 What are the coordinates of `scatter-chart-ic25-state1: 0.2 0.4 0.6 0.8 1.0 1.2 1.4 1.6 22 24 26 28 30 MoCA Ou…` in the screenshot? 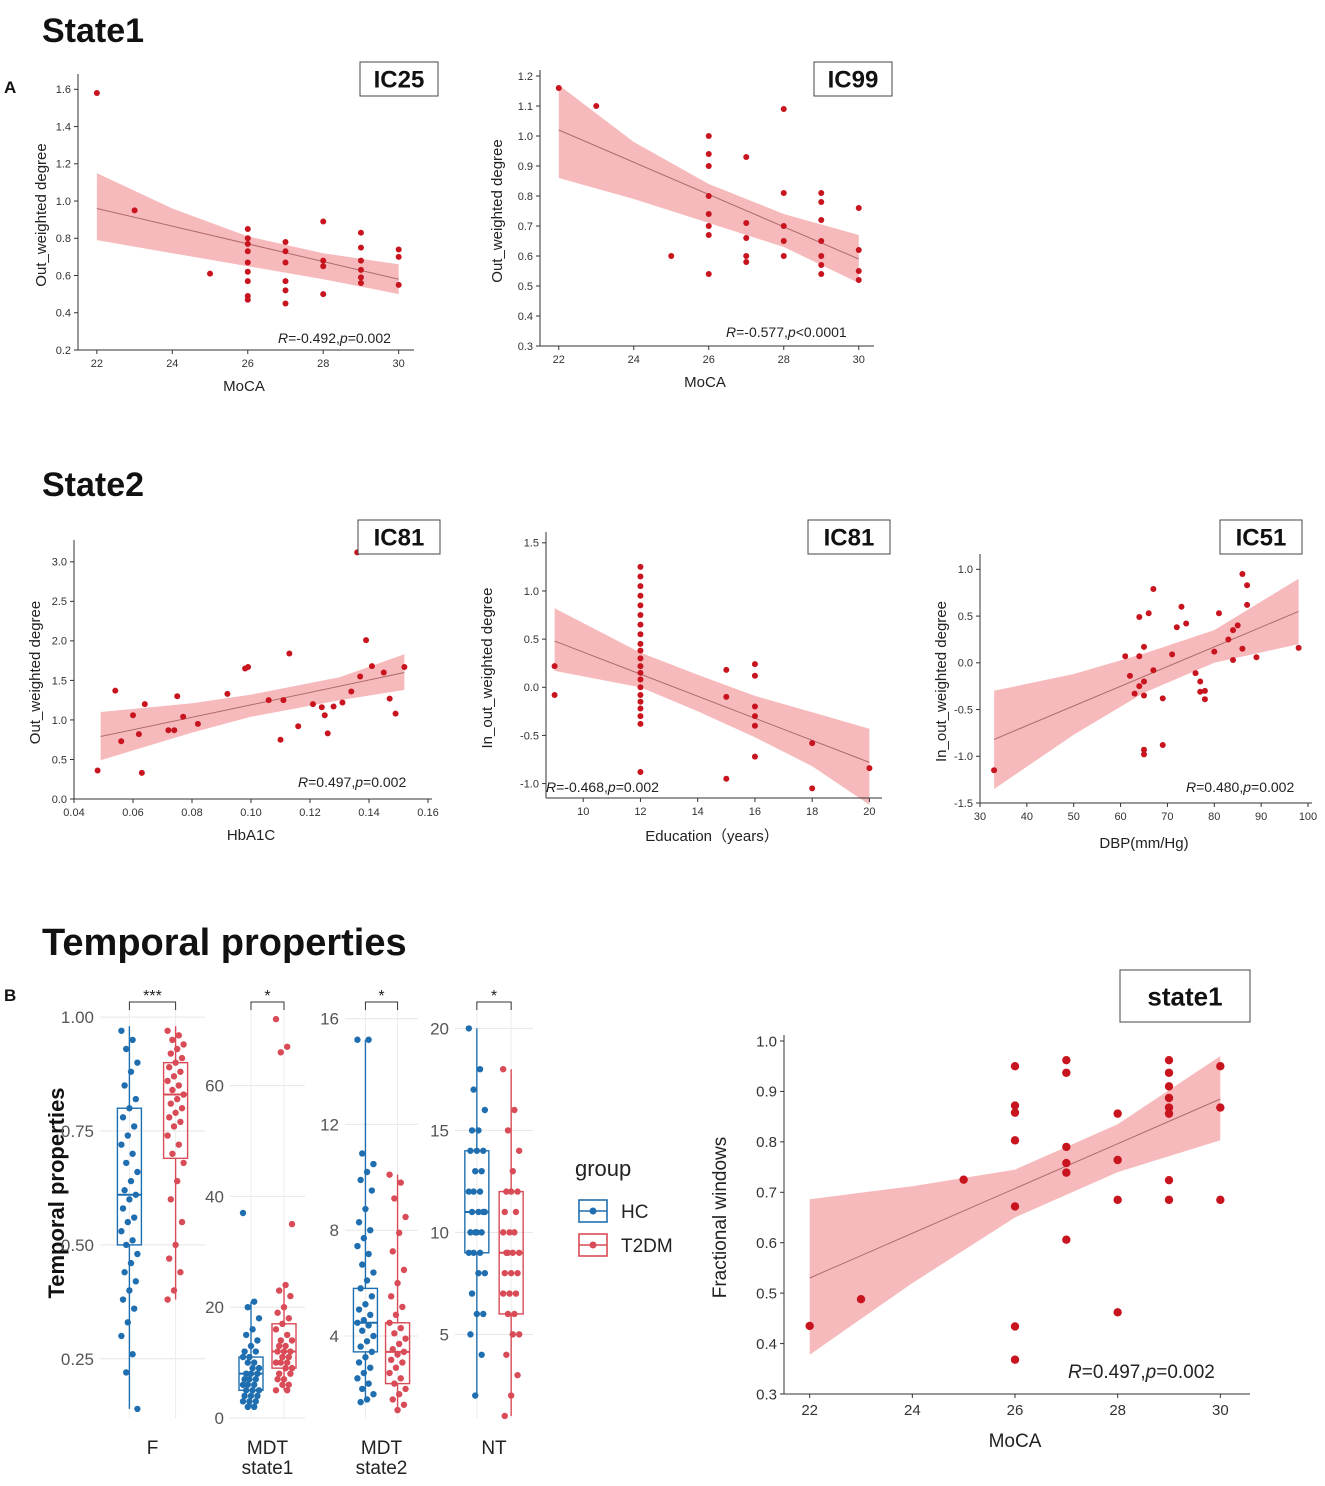 It's located at (236, 228).